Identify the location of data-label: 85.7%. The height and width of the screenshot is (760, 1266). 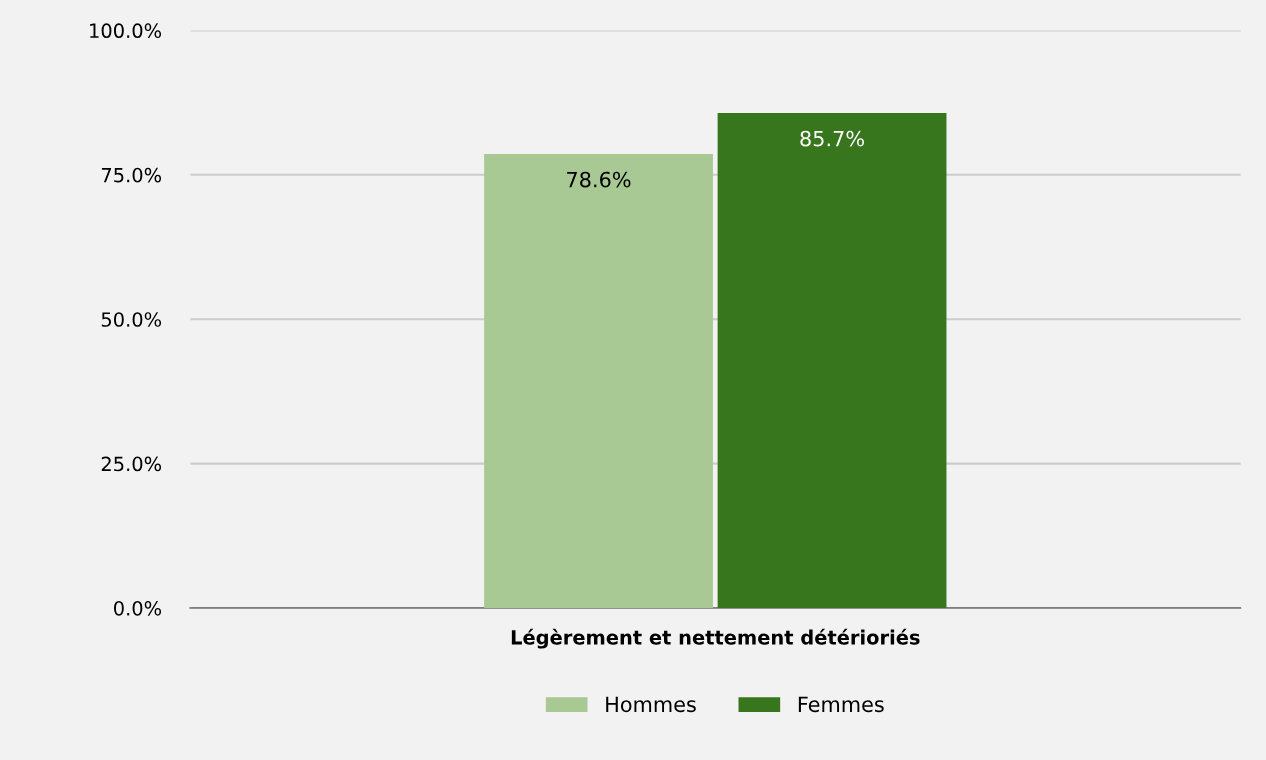
(832, 138).